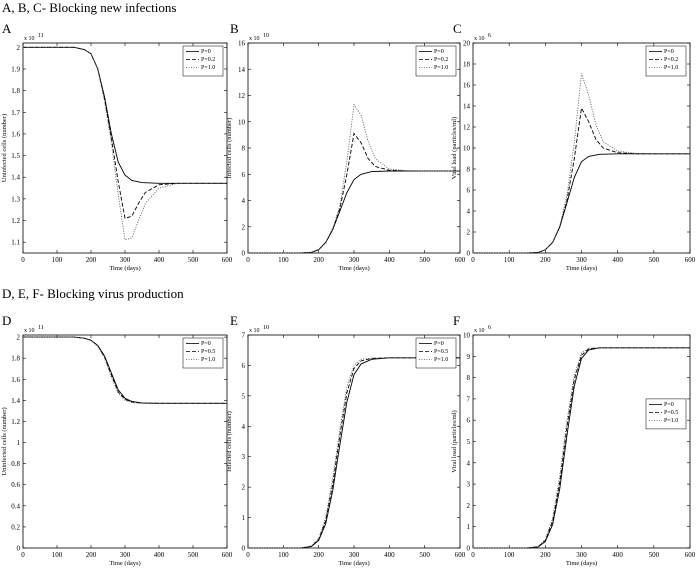  What do you see at coordinates (89, 7) in the screenshot?
I see `section-title-top: A, B, C- Blocking new infections` at bounding box center [89, 7].